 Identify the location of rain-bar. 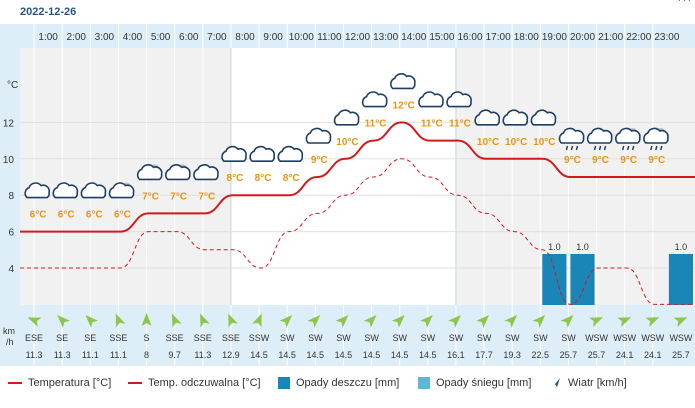
(582, 279).